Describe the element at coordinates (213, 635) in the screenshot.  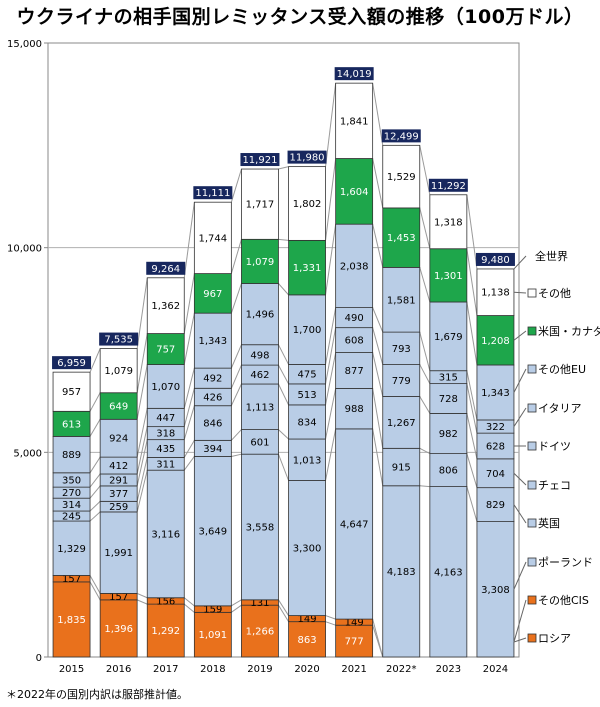
I see `data-label-russia: 1,091` at that location.